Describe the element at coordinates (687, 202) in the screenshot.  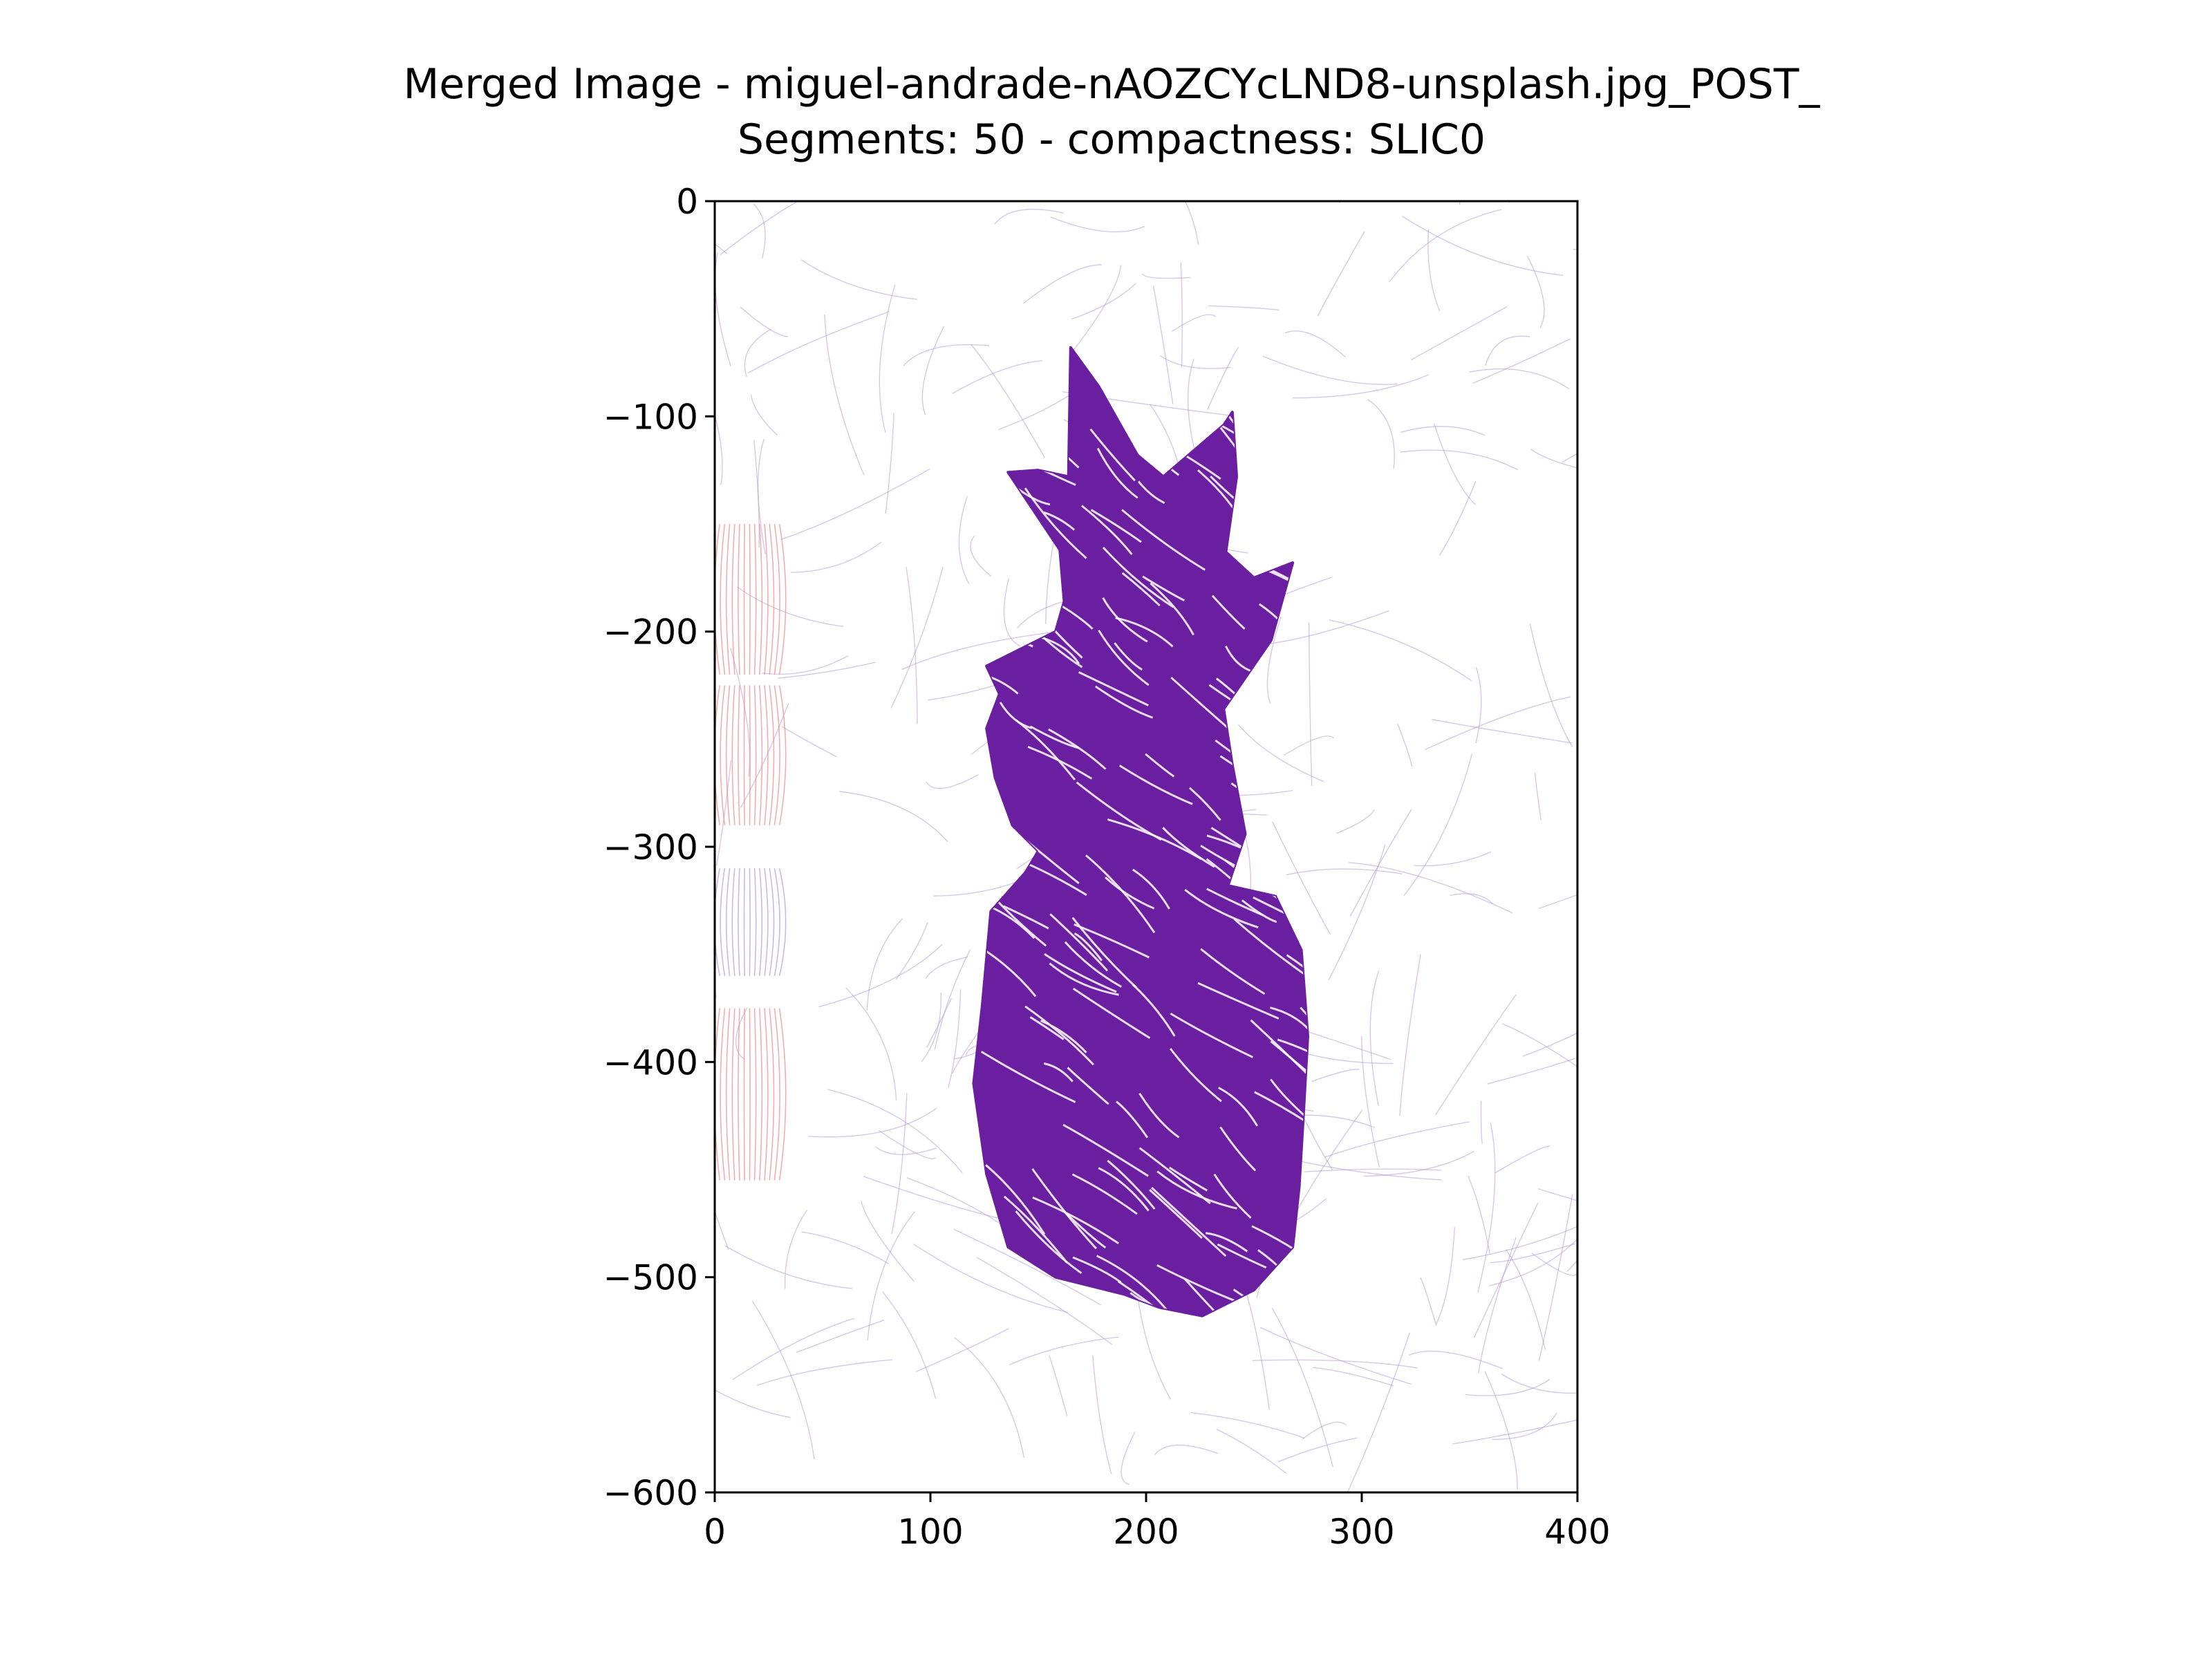
I see `y-tick-label: 0` at that location.